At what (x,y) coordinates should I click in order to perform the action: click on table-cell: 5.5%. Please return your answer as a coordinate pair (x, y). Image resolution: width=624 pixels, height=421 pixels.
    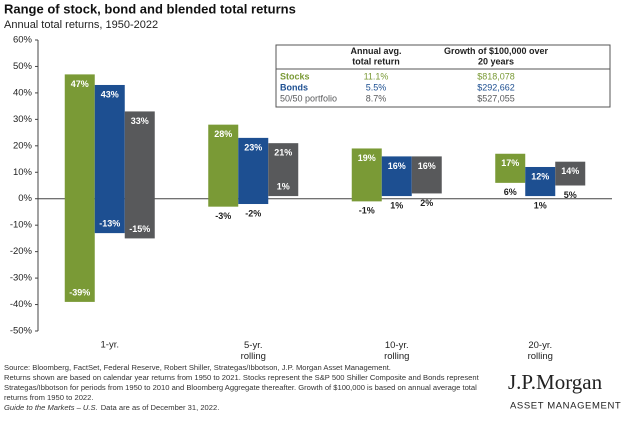
    Looking at the image, I should click on (376, 87).